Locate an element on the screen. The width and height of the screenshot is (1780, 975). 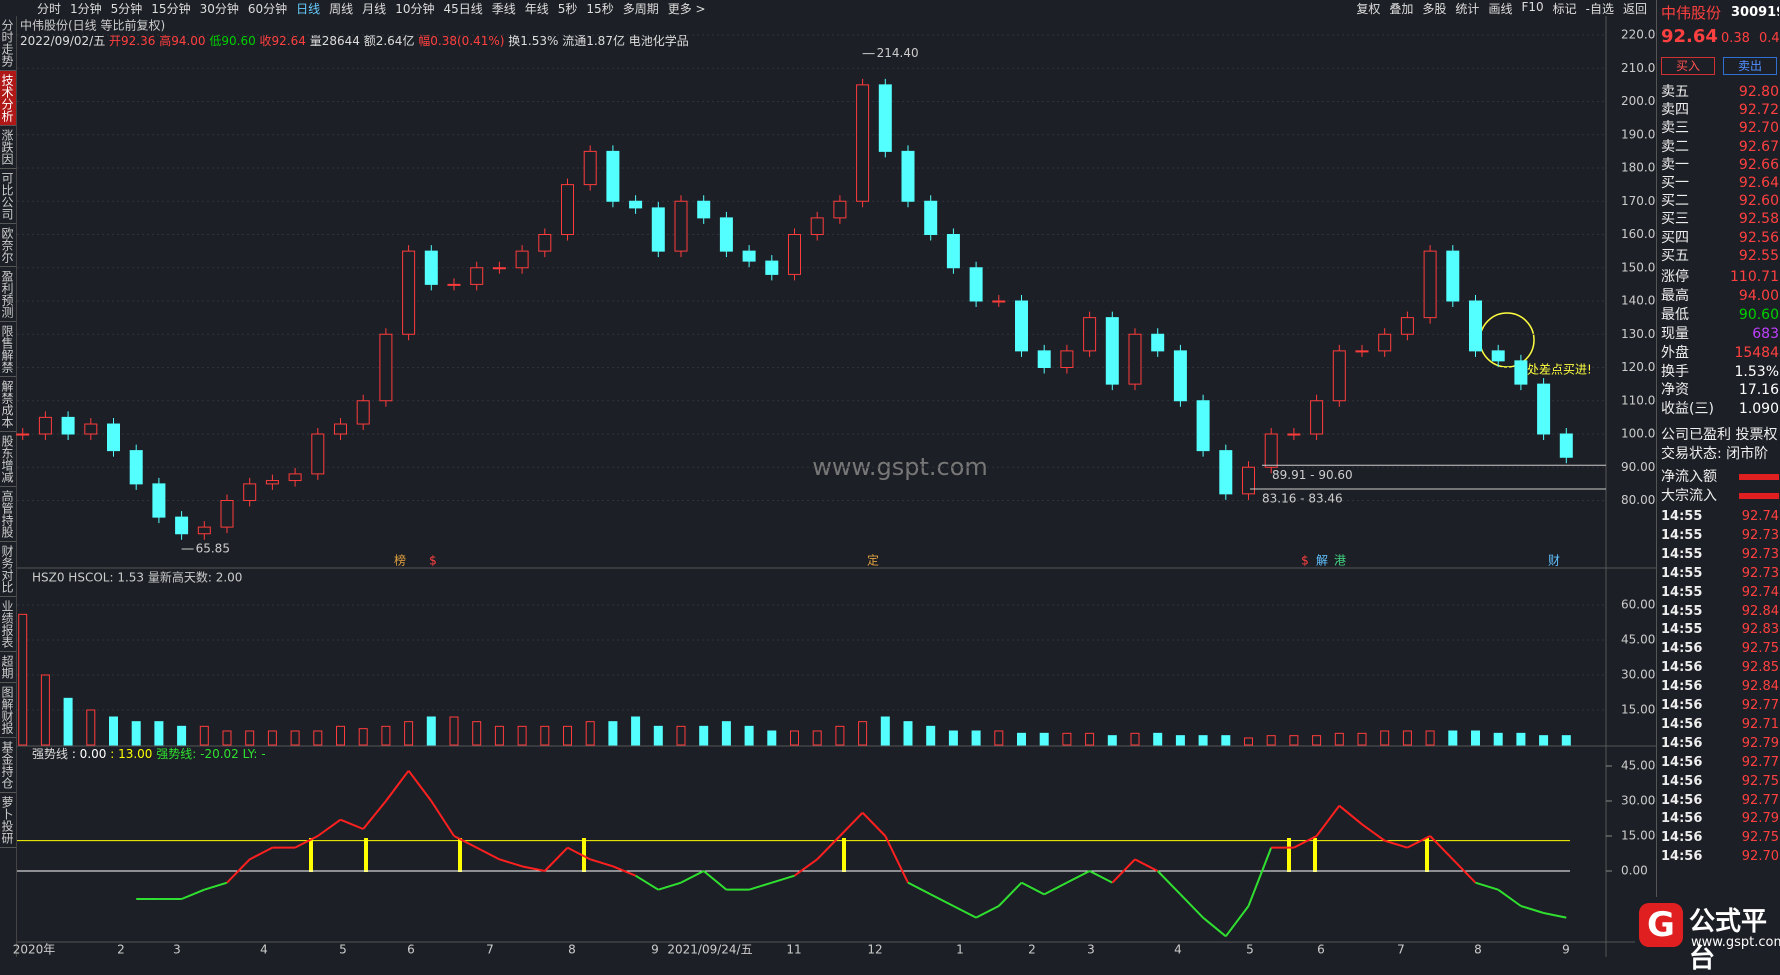
tab: 欧奈尔 is located at coordinates (8, 245).